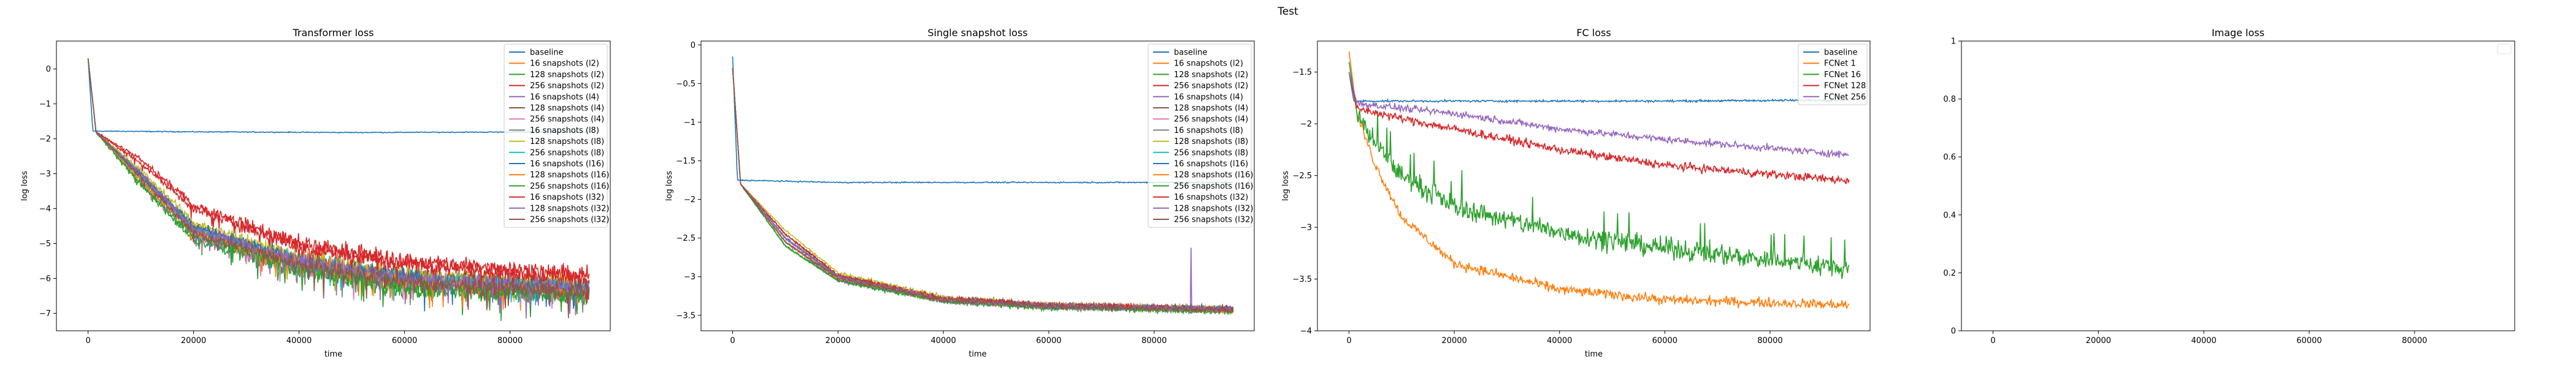 The width and height of the screenshot is (2576, 370). Describe the element at coordinates (1949, 100) in the screenshot. I see `y-tick-label: 0.8` at that location.